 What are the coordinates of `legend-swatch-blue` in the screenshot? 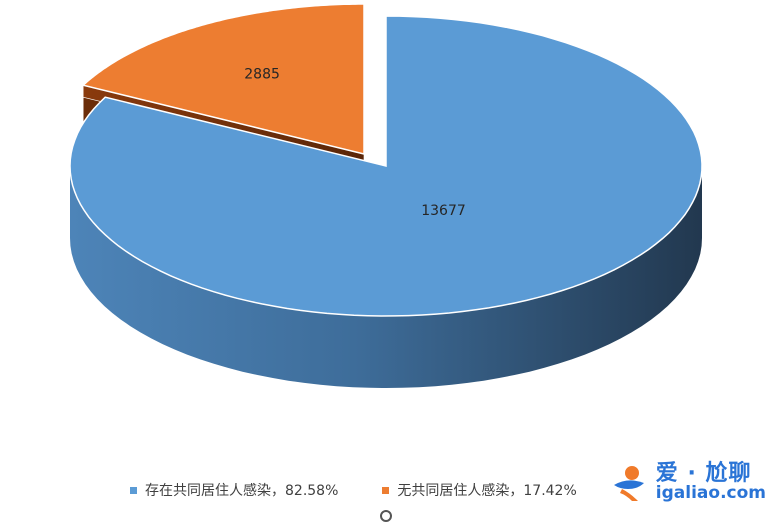 It's located at (133, 490).